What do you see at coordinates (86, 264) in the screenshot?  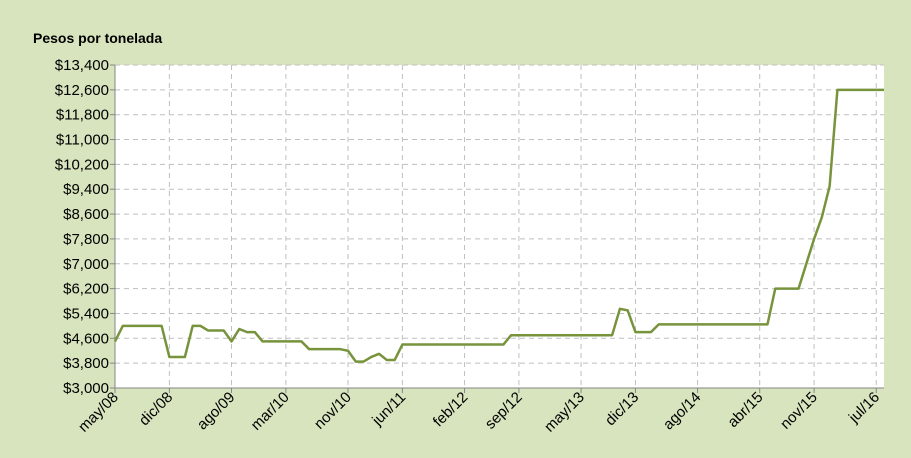 I see `y-tick-label: $7,000` at bounding box center [86, 264].